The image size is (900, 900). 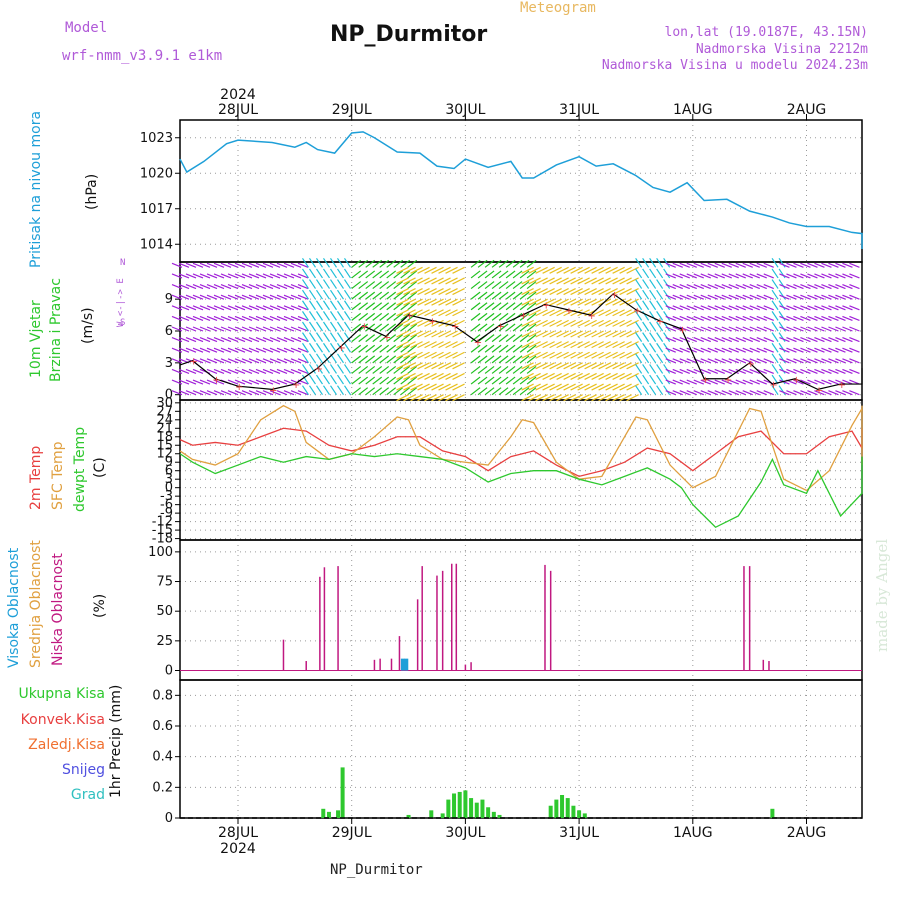 What do you see at coordinates (238, 833) in the screenshot?
I see `bottom-day-label: 28JUL` at bounding box center [238, 833].